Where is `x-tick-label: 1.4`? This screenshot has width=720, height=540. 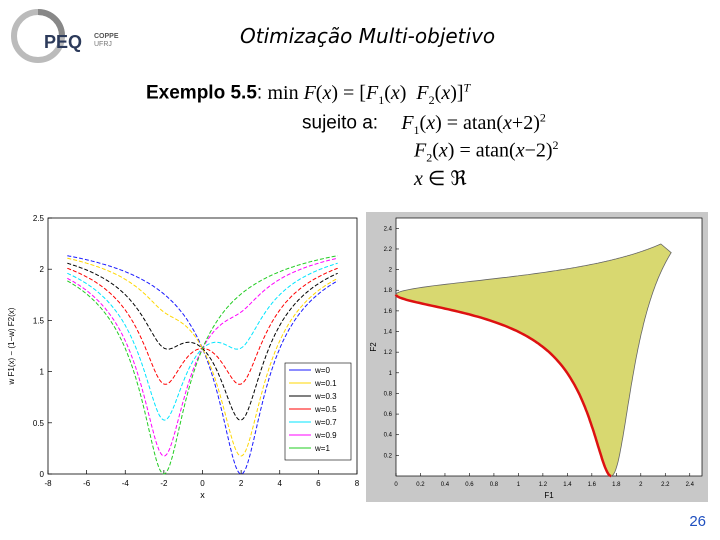
x-tick-label: 1.4 is located at coordinates (567, 485).